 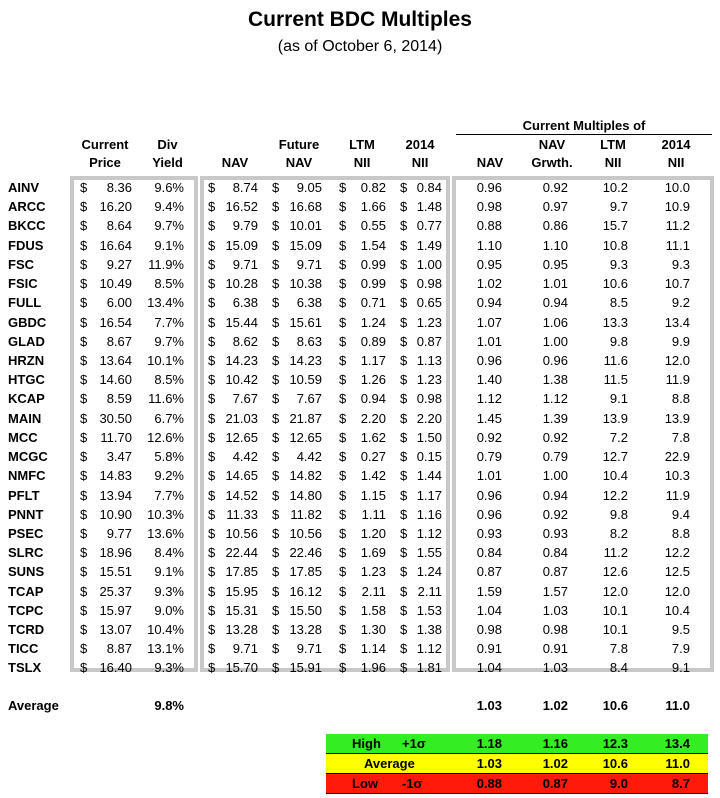 I want to click on nii-2014-cell: 1.17, so click(x=429, y=495).